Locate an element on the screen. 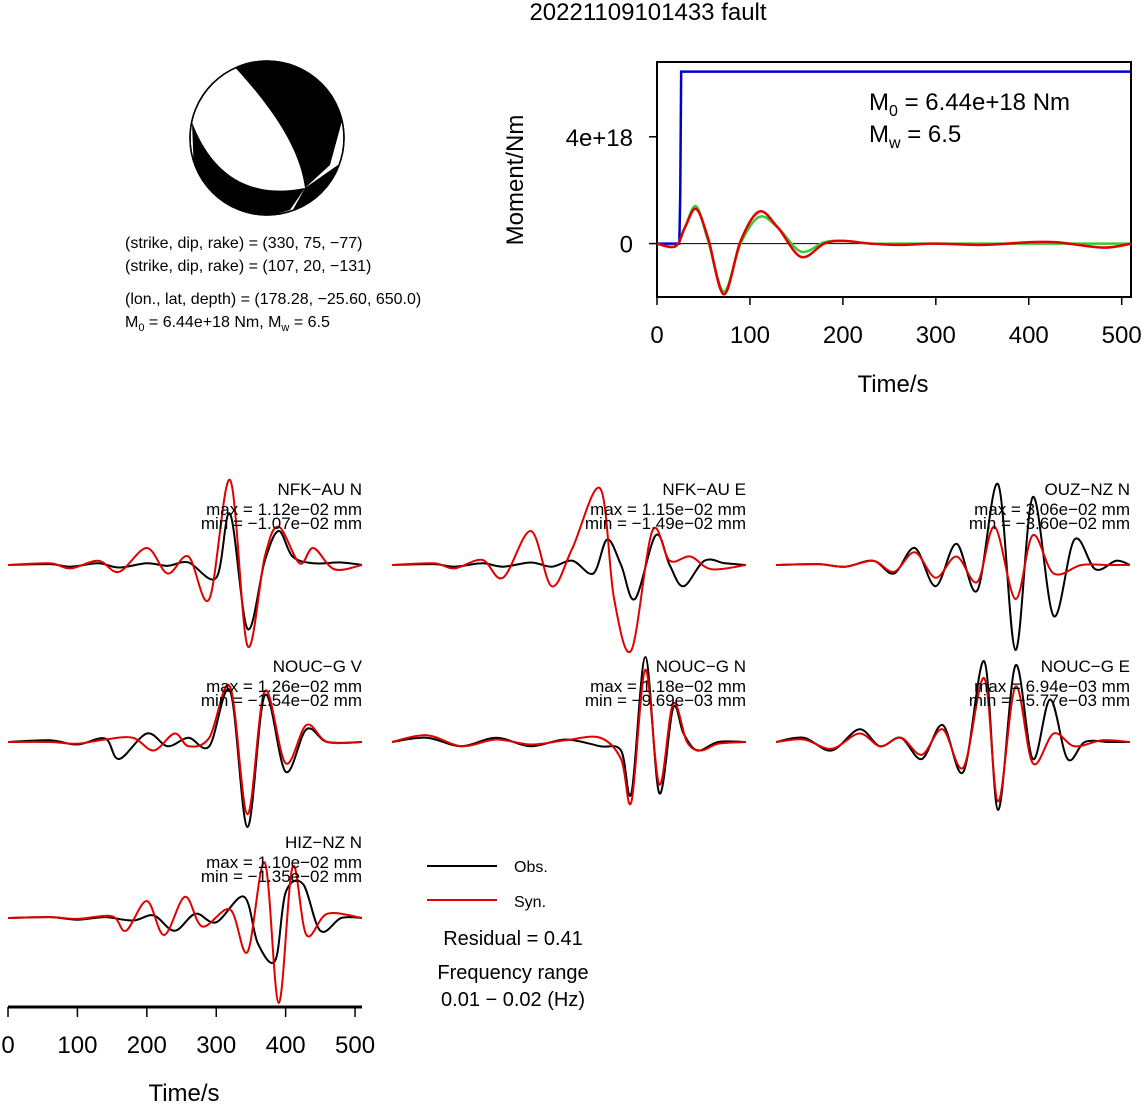 The height and width of the screenshot is (1104, 1143). nodal-plane-2: (strike, dip, rake) = (107, 20, −131) is located at coordinates (248, 266).